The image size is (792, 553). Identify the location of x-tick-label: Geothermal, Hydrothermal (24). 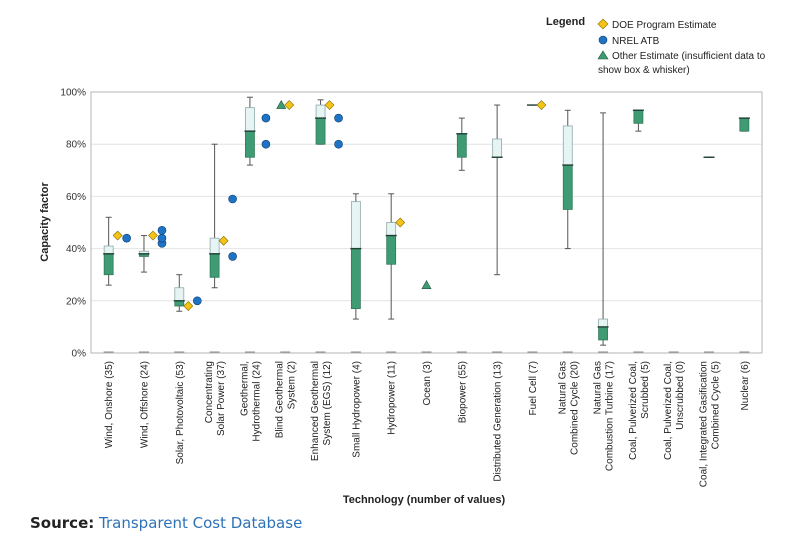
(250, 401).